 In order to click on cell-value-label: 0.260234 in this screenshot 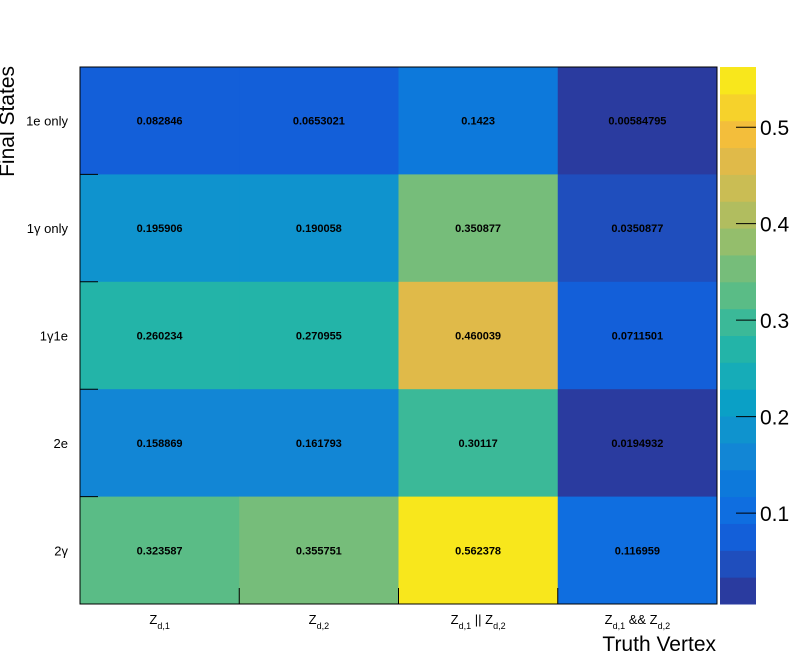, I will do `click(160, 337)`.